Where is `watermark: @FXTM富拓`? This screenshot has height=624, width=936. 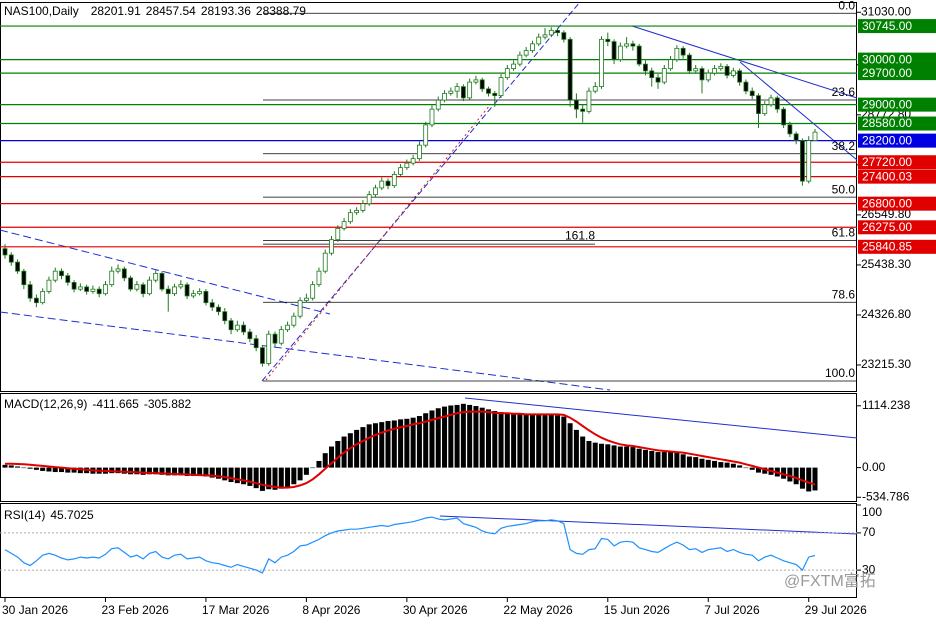
watermark: @FXTM富拓 is located at coordinates (830, 581).